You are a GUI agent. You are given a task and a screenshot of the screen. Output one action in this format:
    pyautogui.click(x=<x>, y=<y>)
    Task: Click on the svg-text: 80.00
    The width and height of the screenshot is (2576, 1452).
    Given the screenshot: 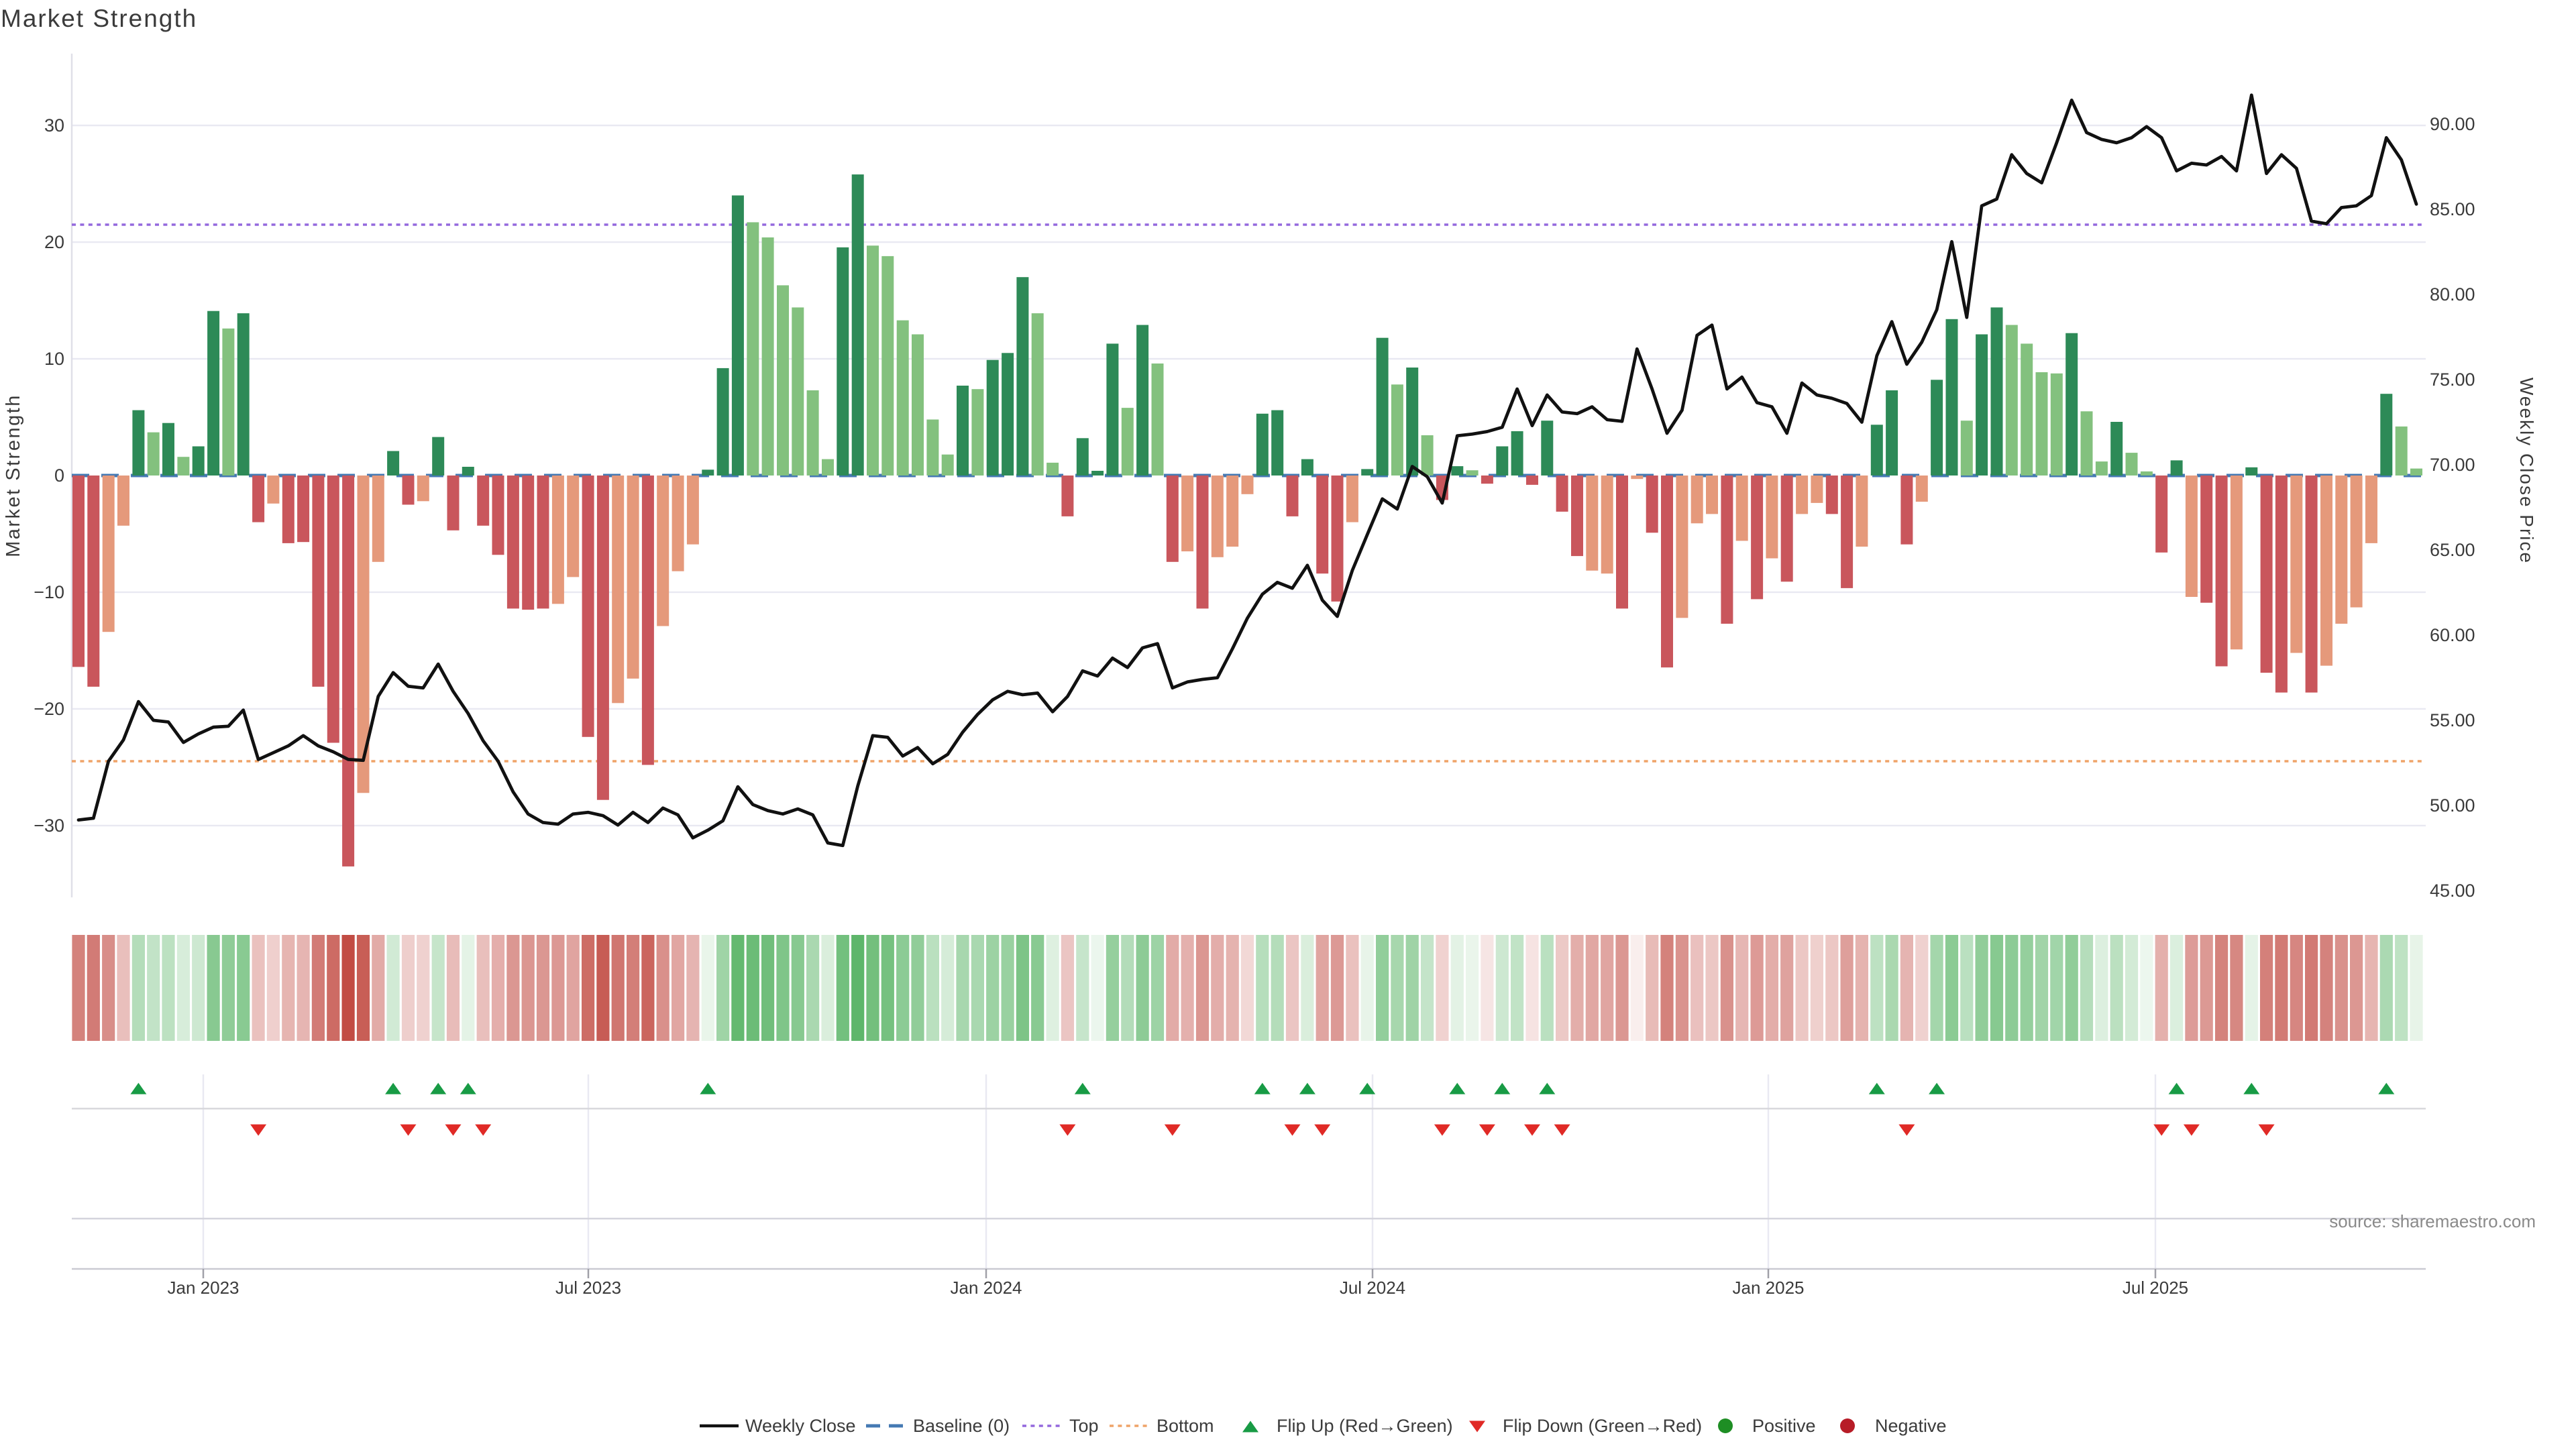 What is the action you would take?
    pyautogui.click(x=2452, y=294)
    